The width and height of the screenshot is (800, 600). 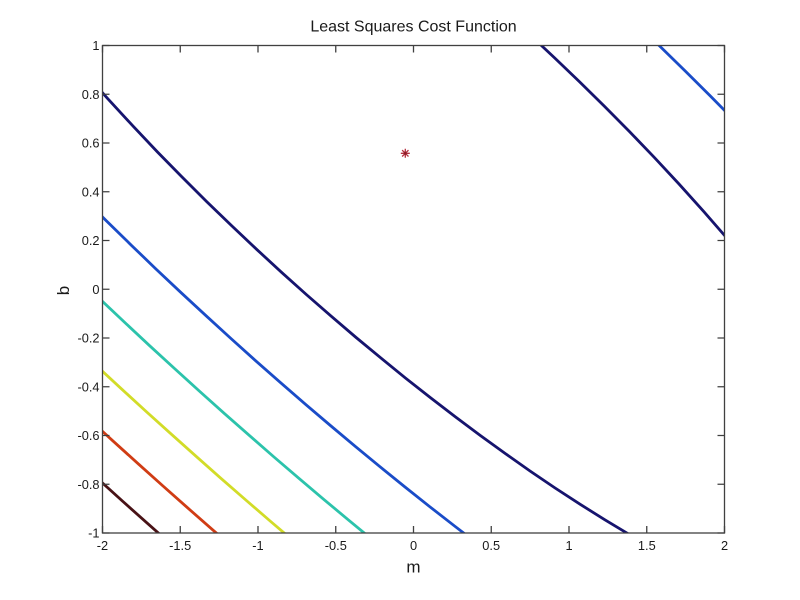 I want to click on svg-text: 0.6, so click(x=91, y=143).